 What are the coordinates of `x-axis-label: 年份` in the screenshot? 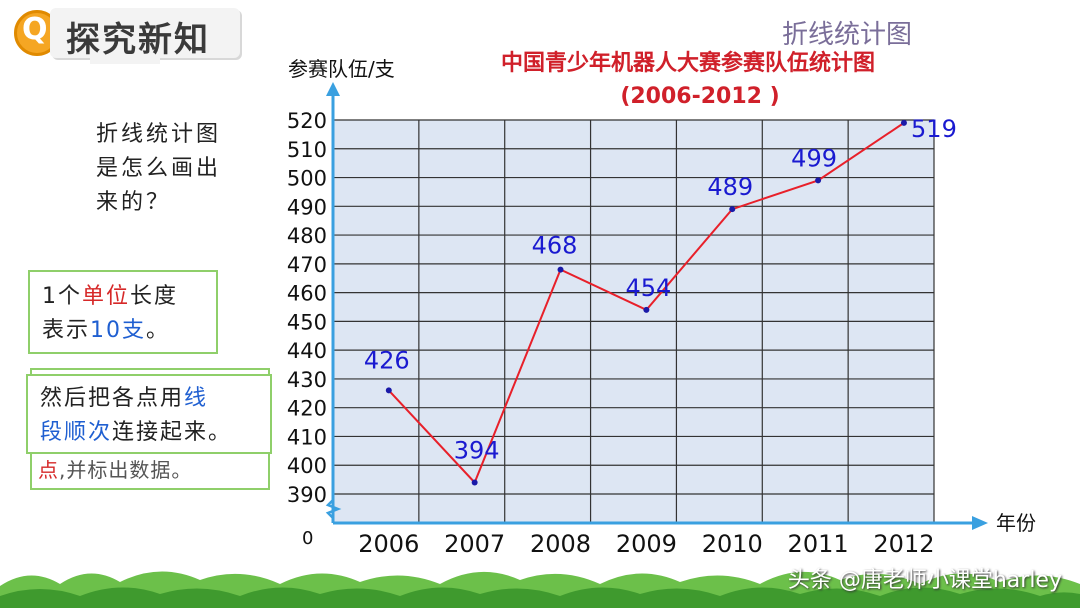 It's located at (1016, 523).